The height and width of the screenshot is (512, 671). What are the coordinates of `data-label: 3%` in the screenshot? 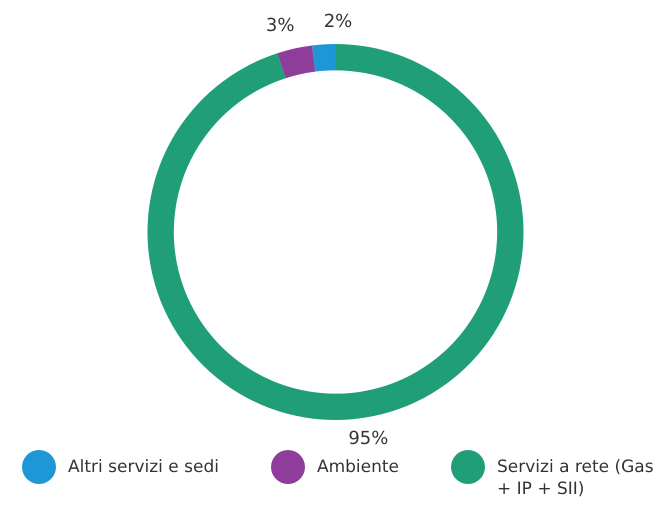 It's located at (280, 25).